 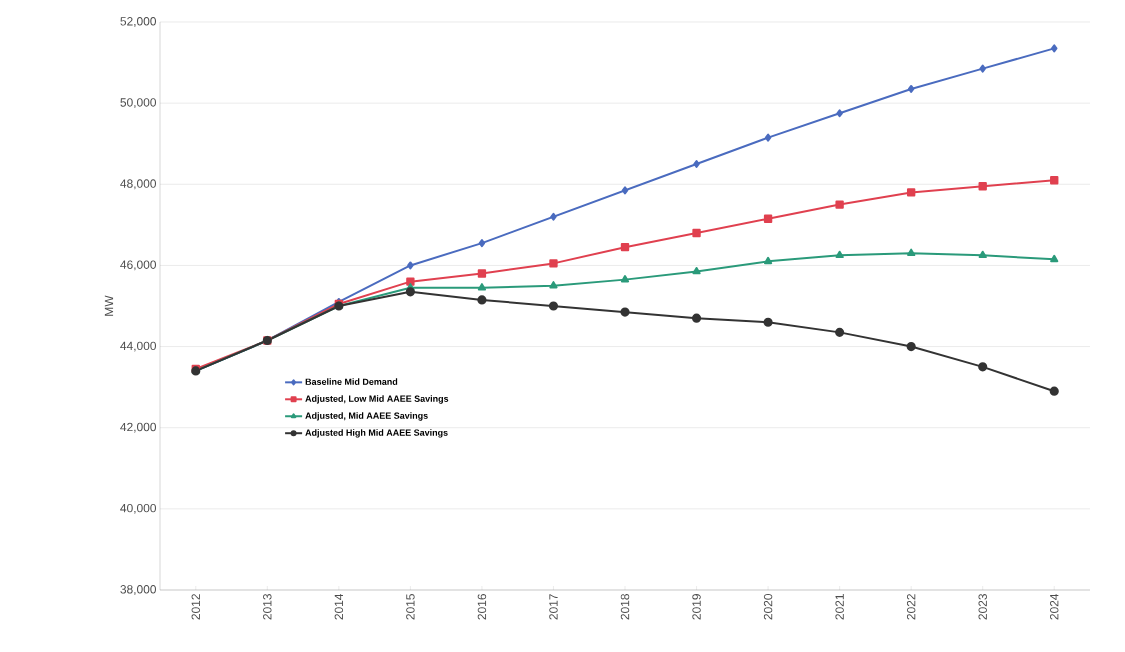 I want to click on x-tick-label: 2019, so click(x=696, y=607).